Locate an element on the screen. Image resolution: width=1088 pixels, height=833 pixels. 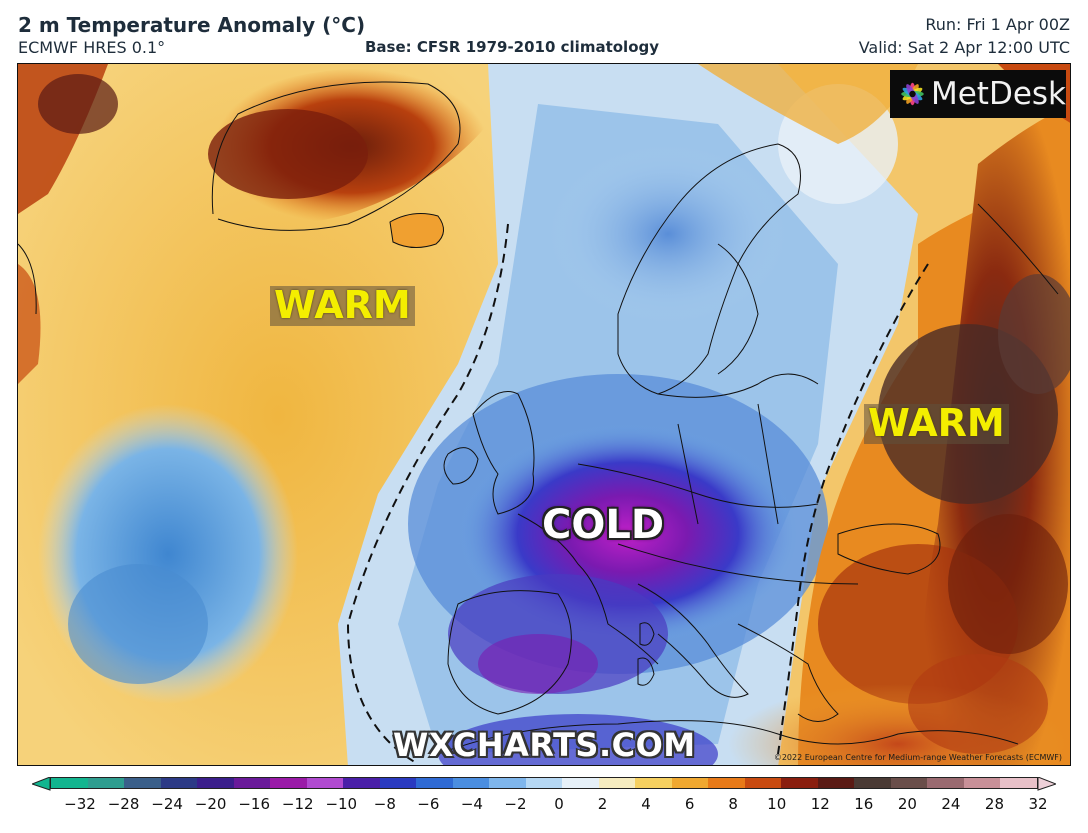
colorbar-tick-label: 12 is located at coordinates (820, 804).